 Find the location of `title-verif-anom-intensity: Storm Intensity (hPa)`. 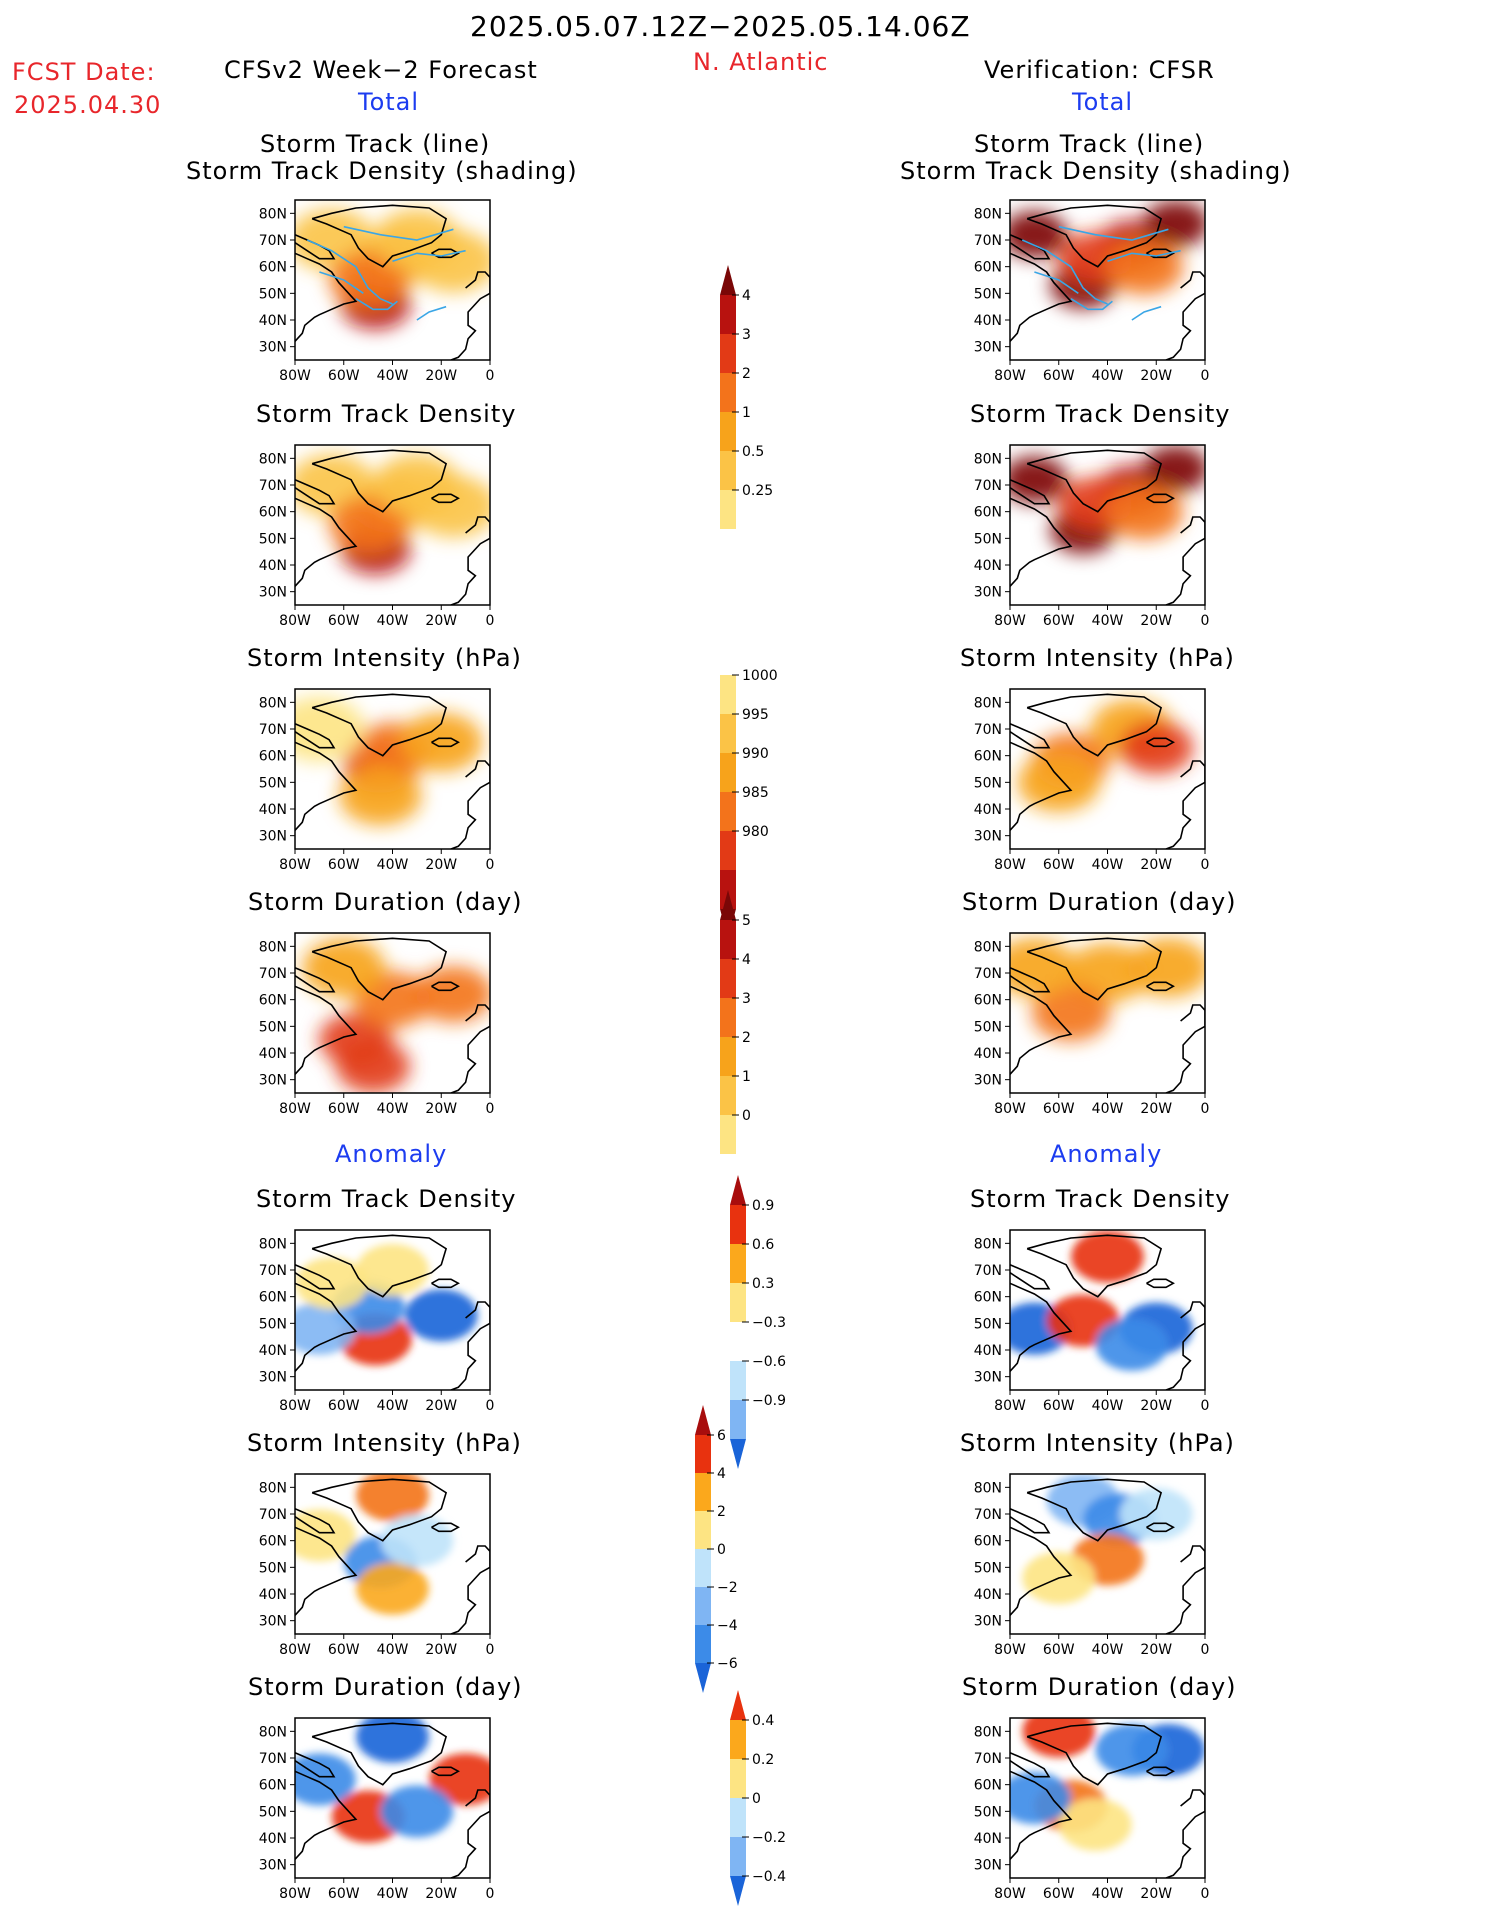

title-verif-anom-intensity: Storm Intensity (hPa) is located at coordinates (1097, 1443).